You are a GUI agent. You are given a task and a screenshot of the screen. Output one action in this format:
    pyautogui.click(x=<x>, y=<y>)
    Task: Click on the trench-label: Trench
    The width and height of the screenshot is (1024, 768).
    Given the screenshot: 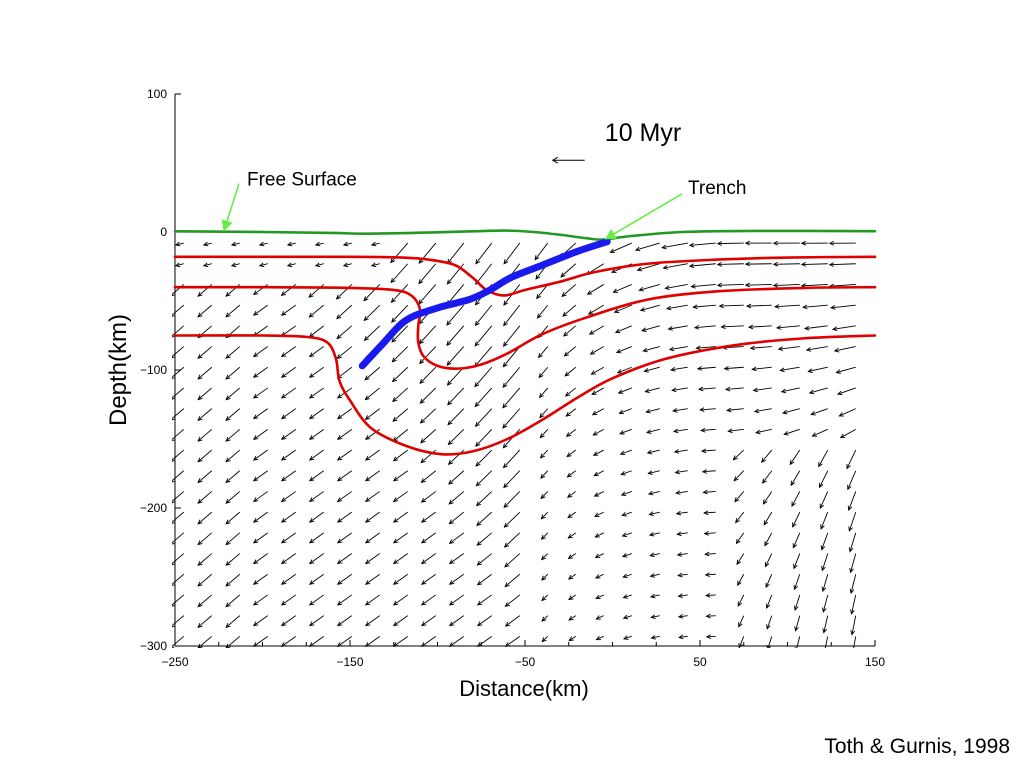 What is the action you would take?
    pyautogui.click(x=717, y=188)
    